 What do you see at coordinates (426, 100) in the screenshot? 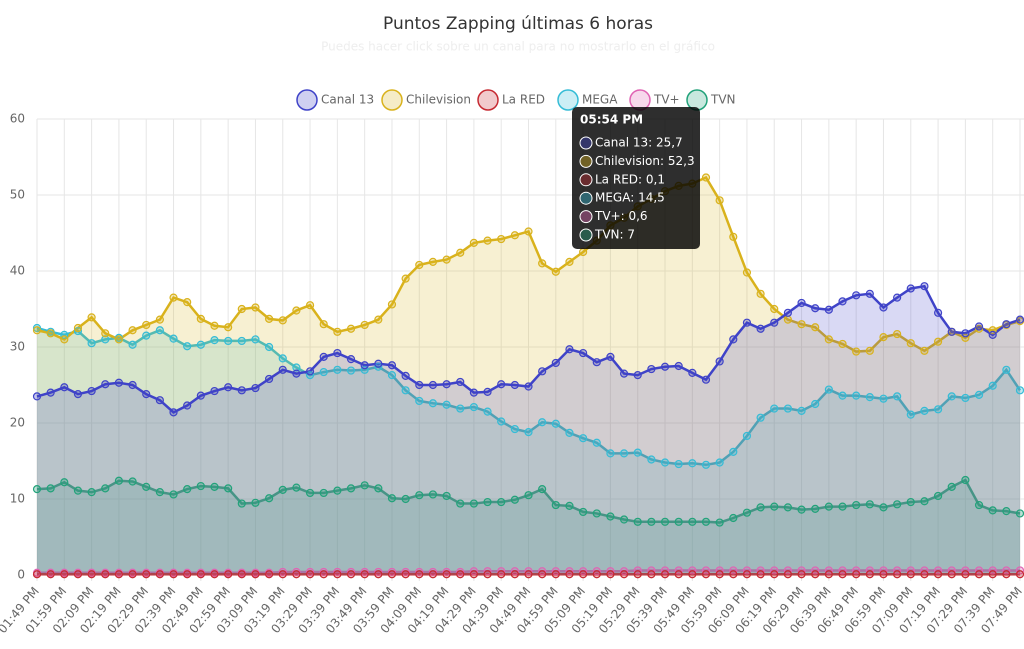
I see `legend-item: Chilevision` at bounding box center [426, 100].